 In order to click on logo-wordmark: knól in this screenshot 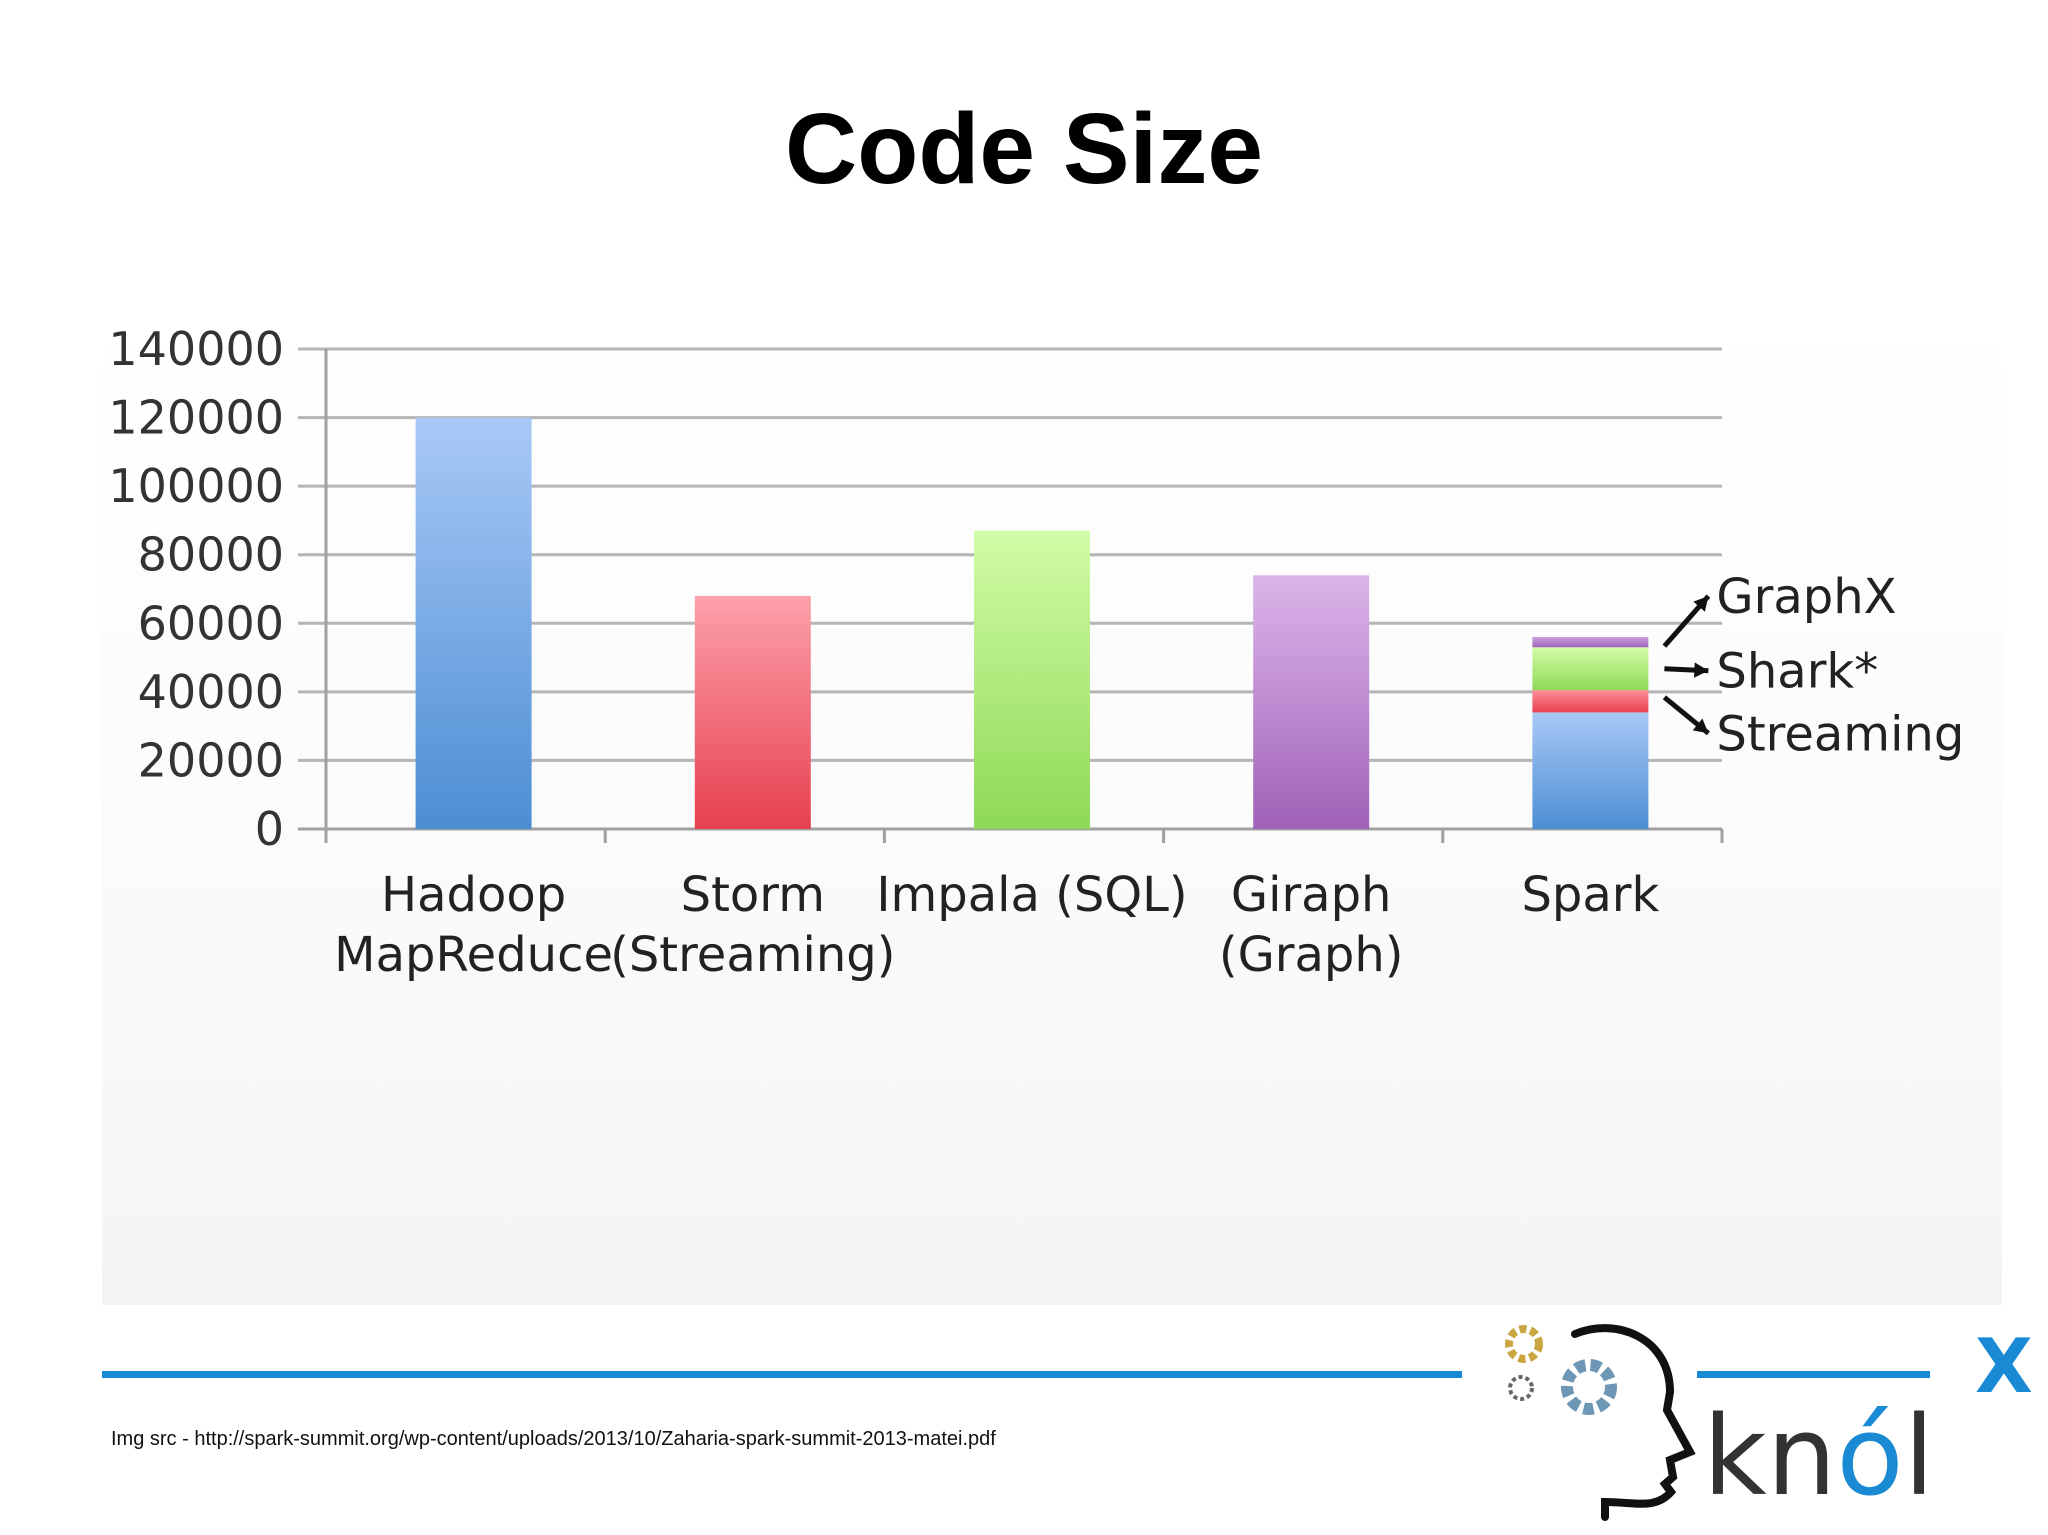, I will do `click(1818, 1456)`.